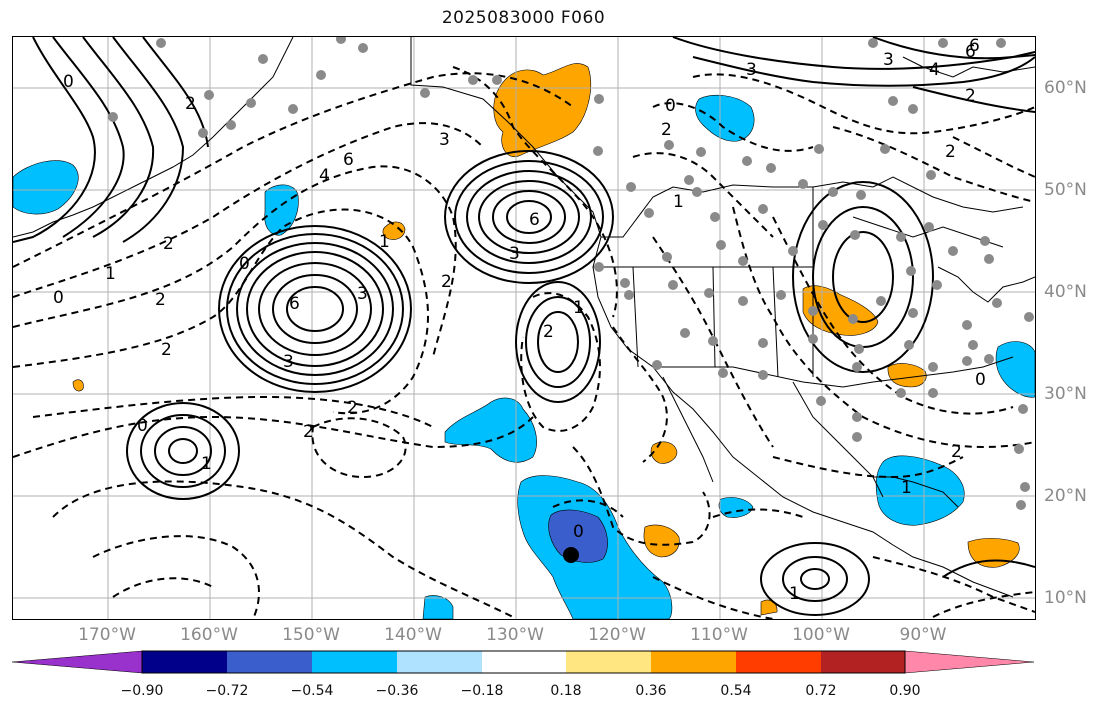  What do you see at coordinates (1065, 394) in the screenshot?
I see `lat-label-30n: 30°N` at bounding box center [1065, 394].